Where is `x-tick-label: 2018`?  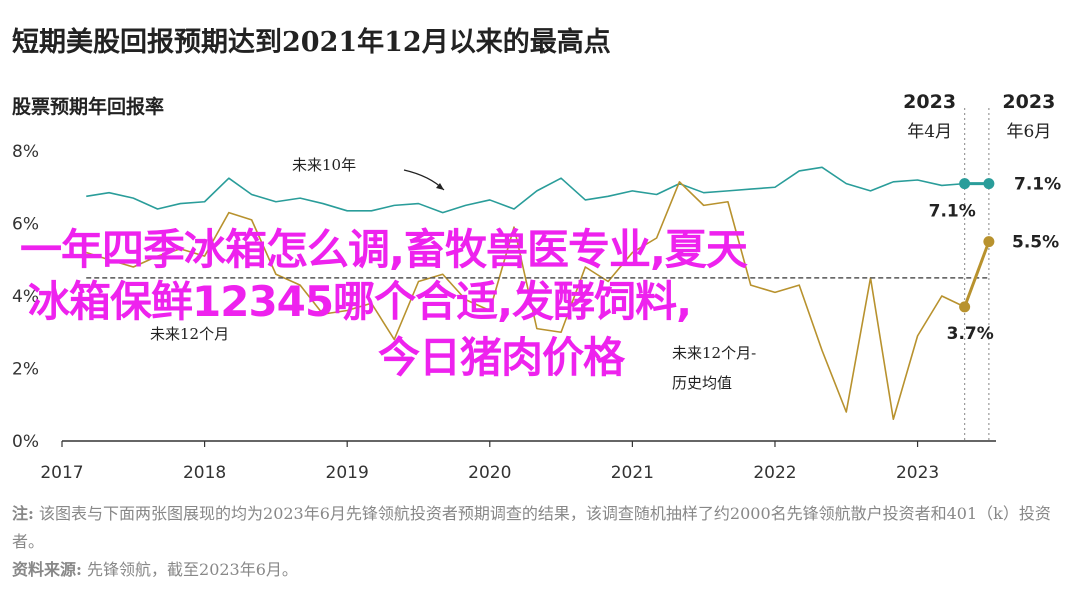 x-tick-label: 2018 is located at coordinates (204, 473).